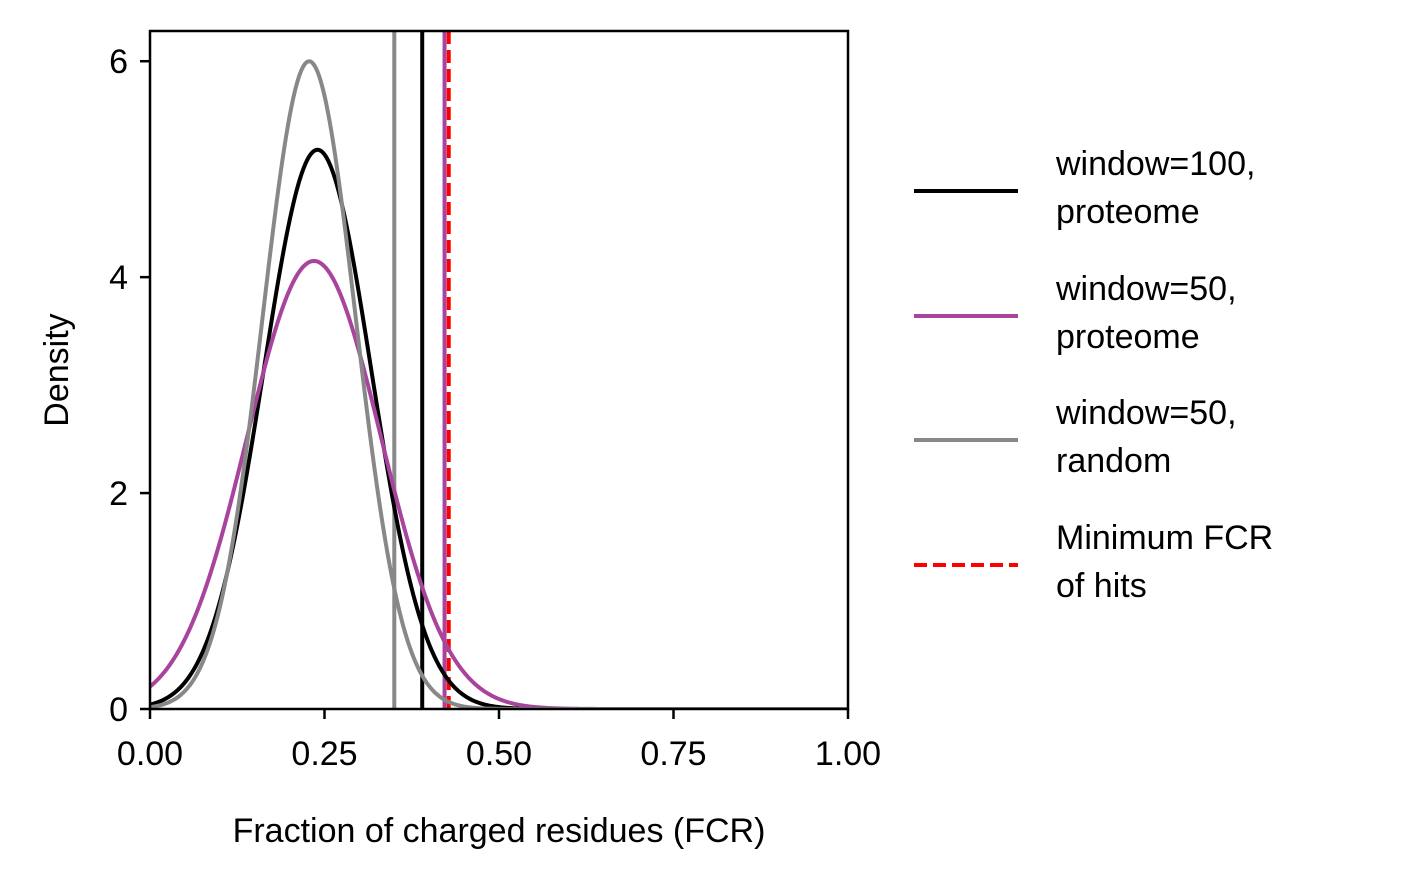 Image resolution: width=1424 pixels, height=879 pixels. What do you see at coordinates (1128, 212) in the screenshot?
I see `legend-label-0: proteome` at bounding box center [1128, 212].